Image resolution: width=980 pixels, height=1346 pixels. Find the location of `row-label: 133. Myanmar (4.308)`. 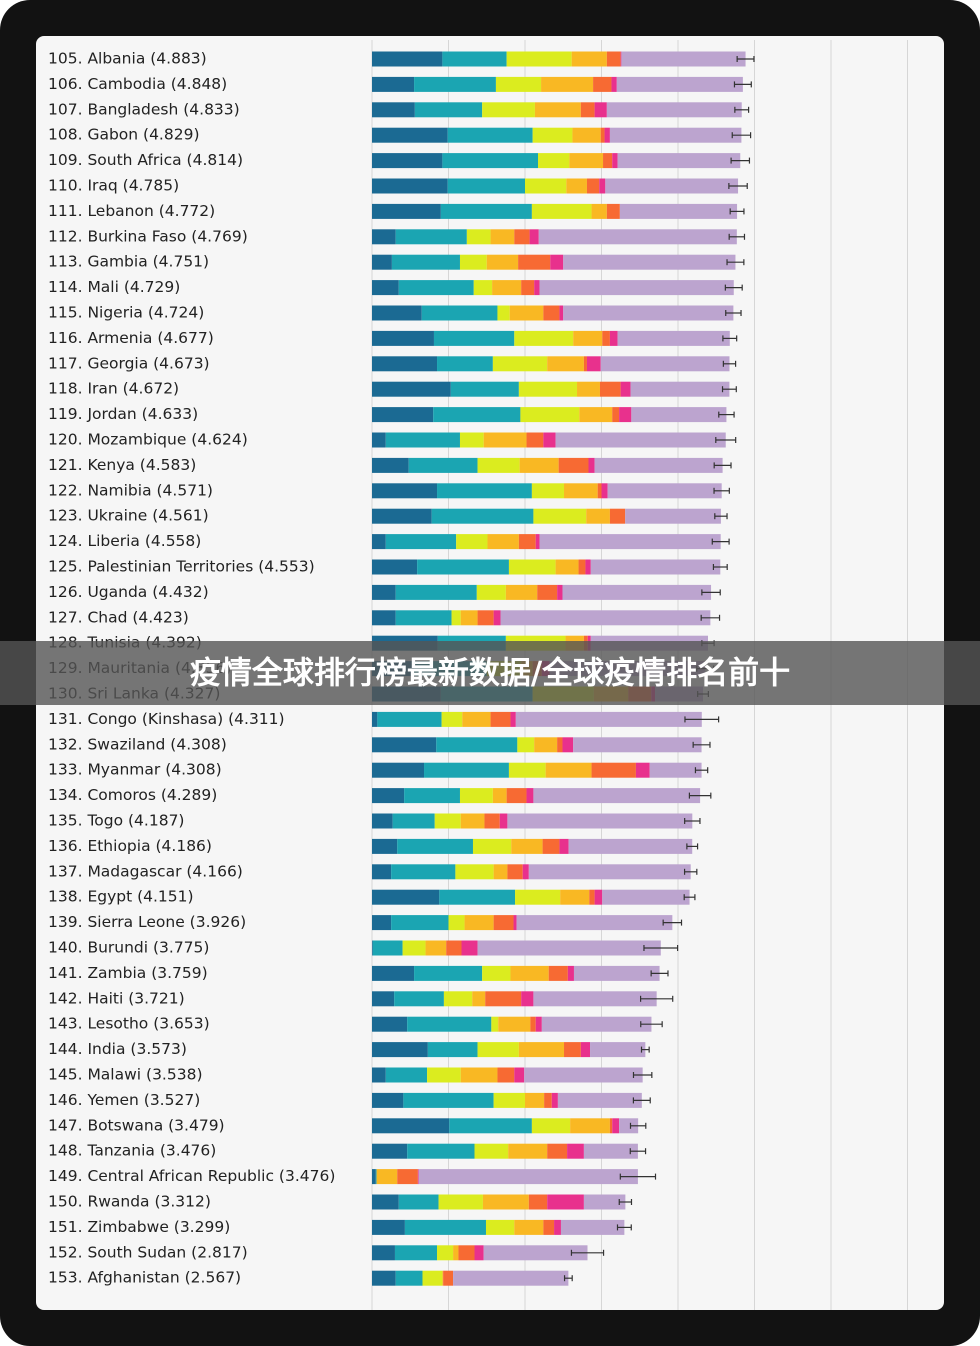

row-label: 133. Myanmar (4.308) is located at coordinates (135, 770).